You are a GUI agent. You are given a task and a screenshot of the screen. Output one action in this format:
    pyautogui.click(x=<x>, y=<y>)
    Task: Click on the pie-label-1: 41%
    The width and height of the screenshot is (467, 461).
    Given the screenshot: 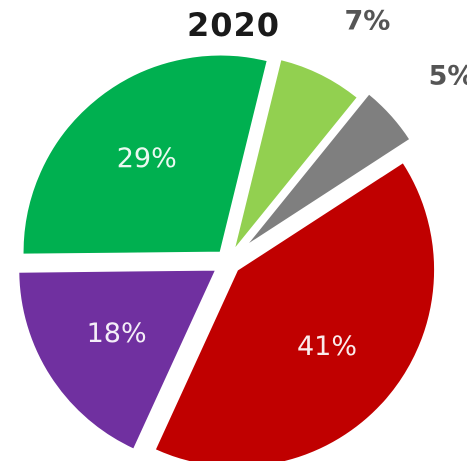 What is the action you would take?
    pyautogui.click(x=327, y=346)
    